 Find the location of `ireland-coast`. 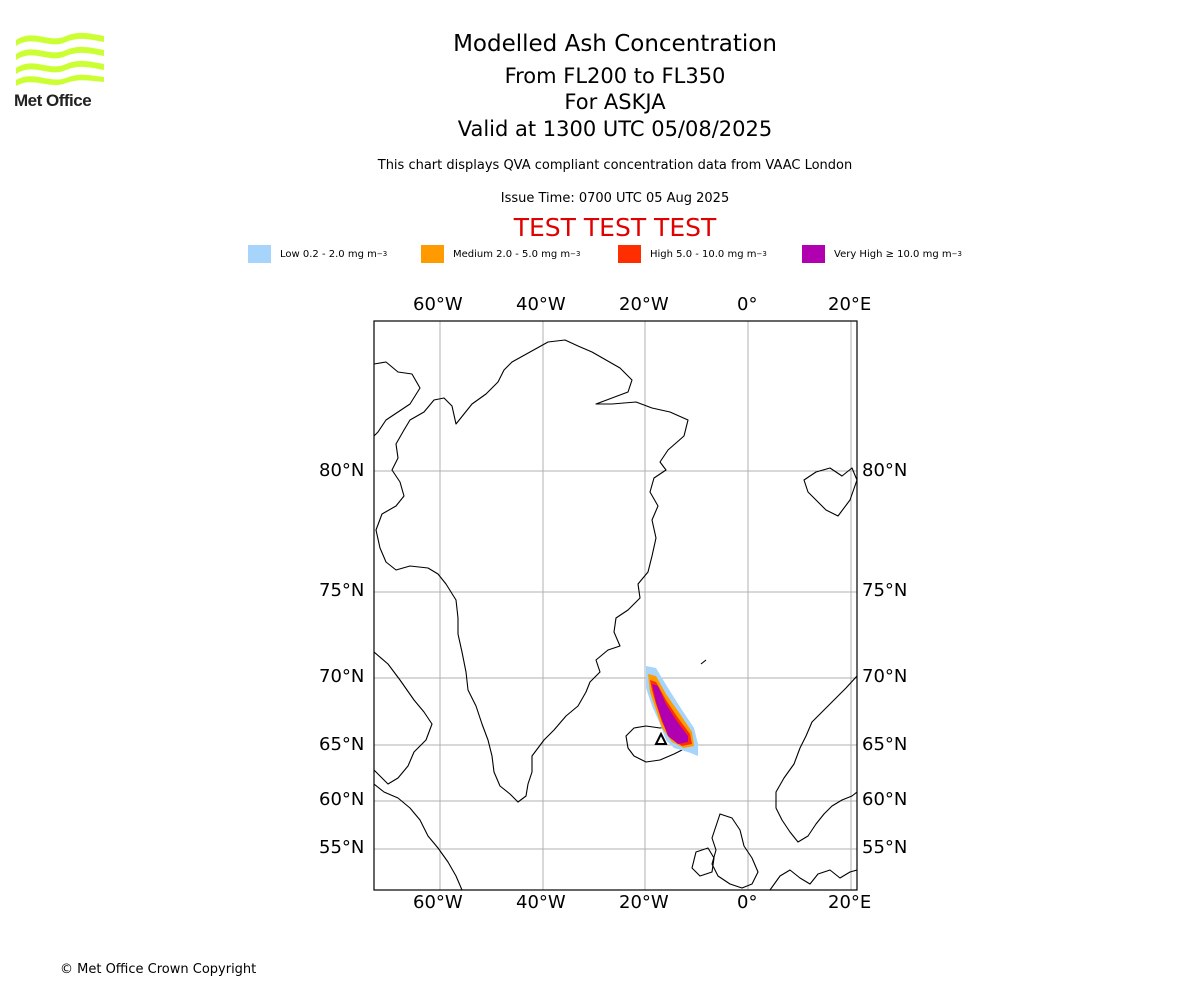

ireland-coast is located at coordinates (703, 862).